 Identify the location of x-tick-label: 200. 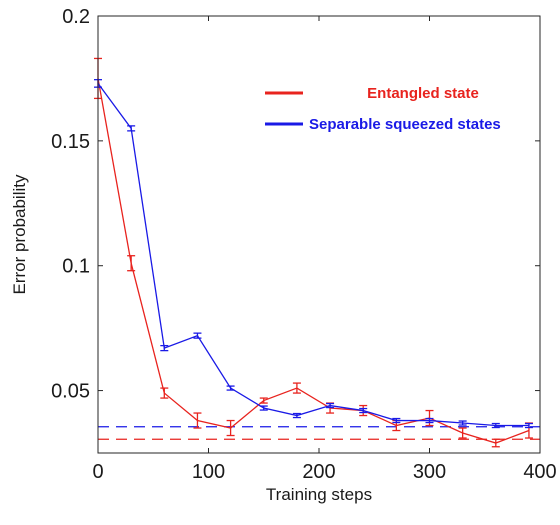
(318, 472).